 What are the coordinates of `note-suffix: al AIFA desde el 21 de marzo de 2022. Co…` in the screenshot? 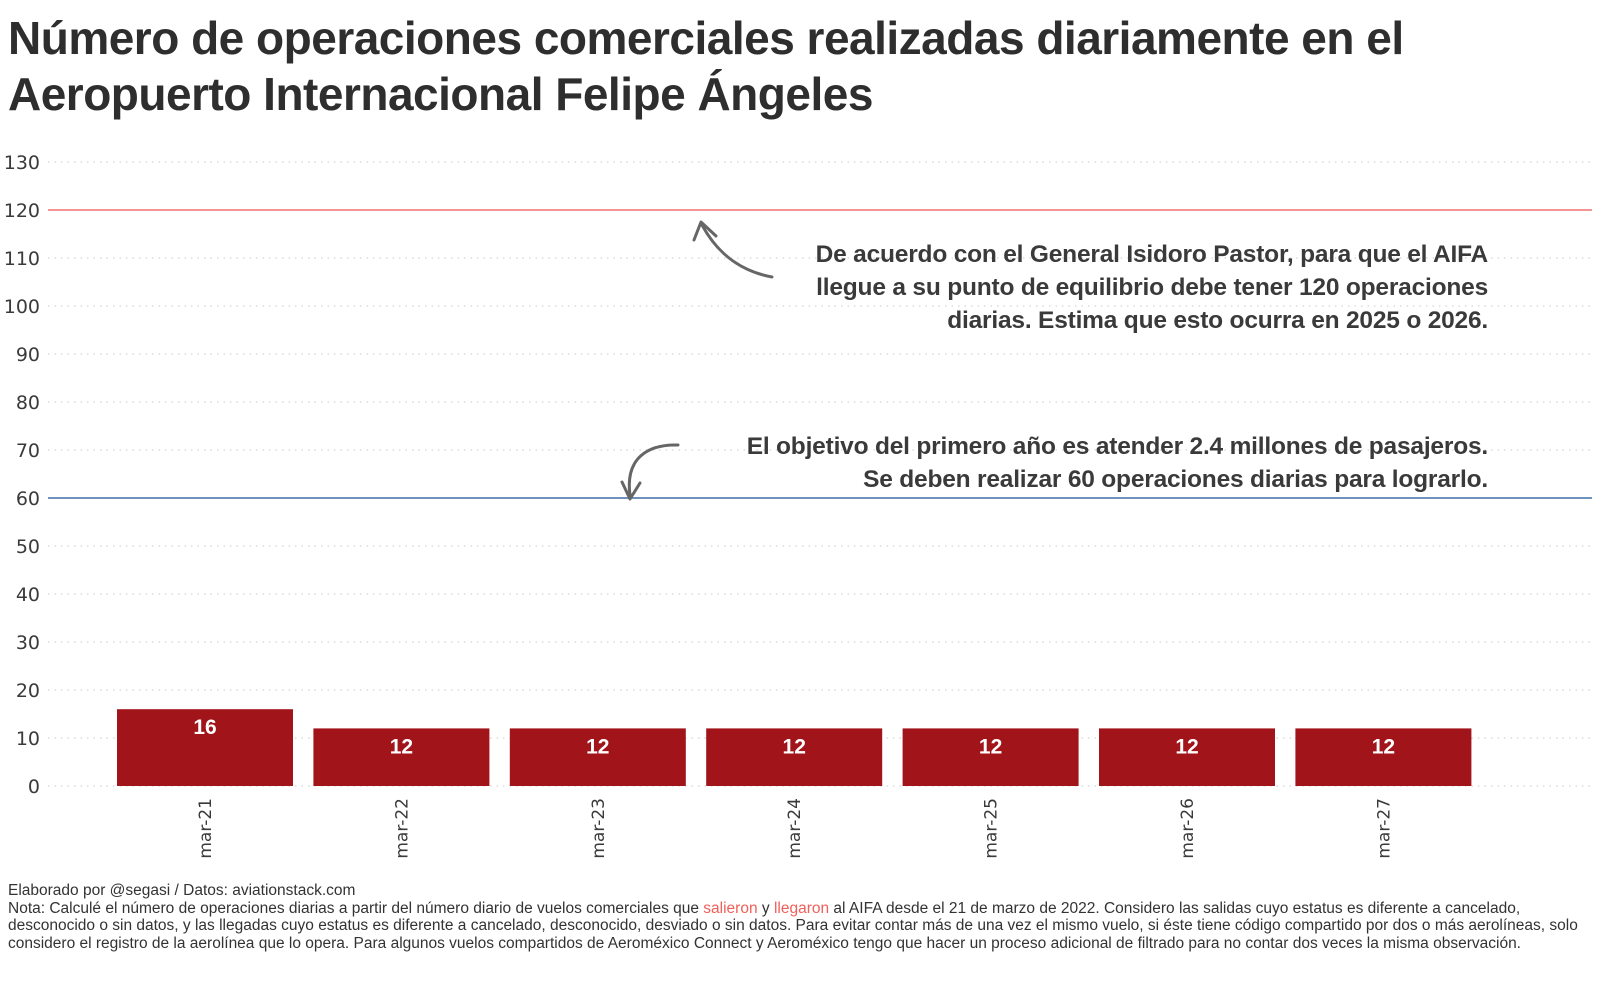 It's located at (793, 925).